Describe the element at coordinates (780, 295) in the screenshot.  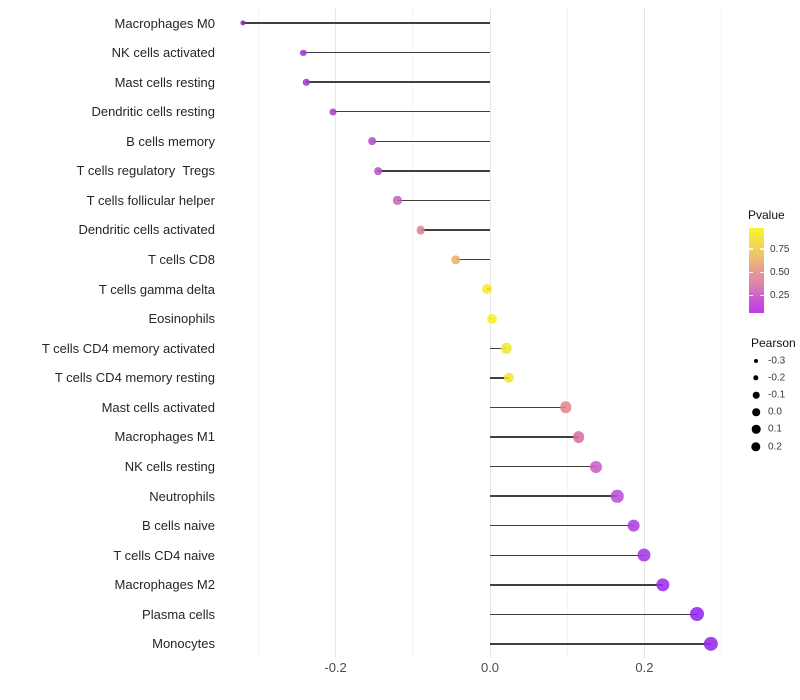
I see `pvalue-tick-label: 0.25` at that location.